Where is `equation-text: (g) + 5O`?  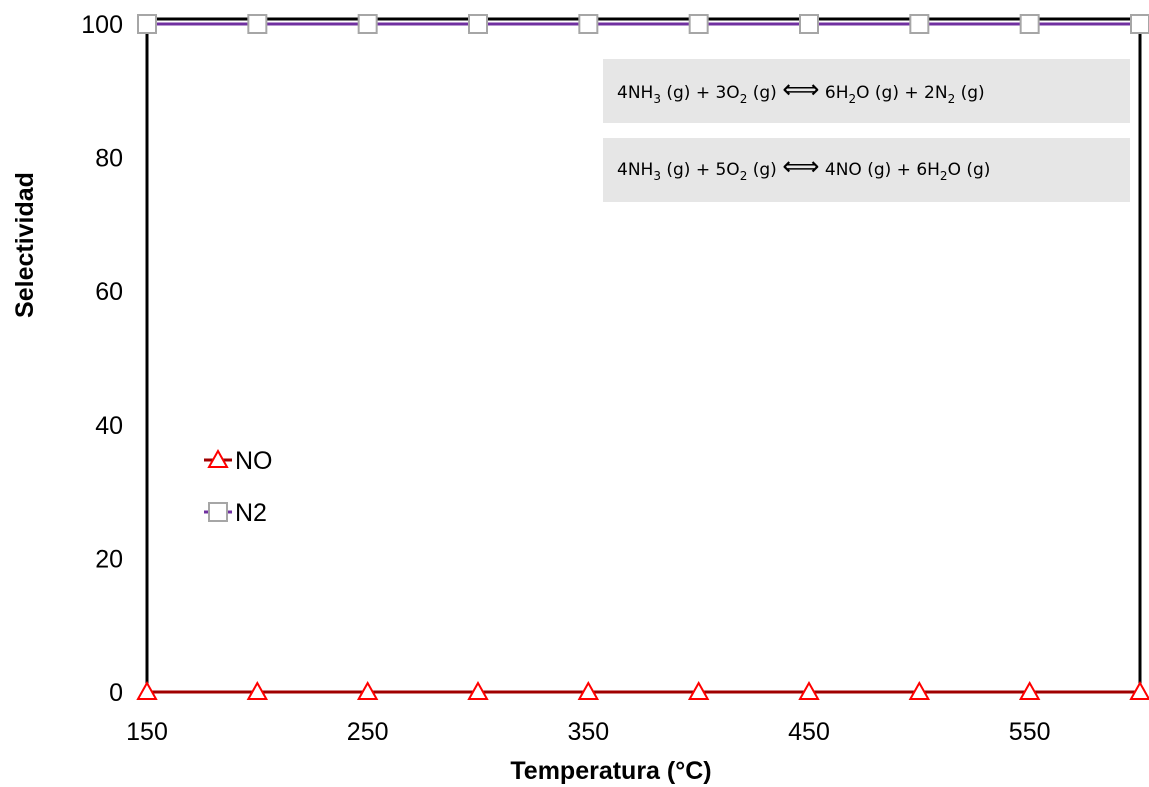 equation-text: (g) + 5O is located at coordinates (700, 170).